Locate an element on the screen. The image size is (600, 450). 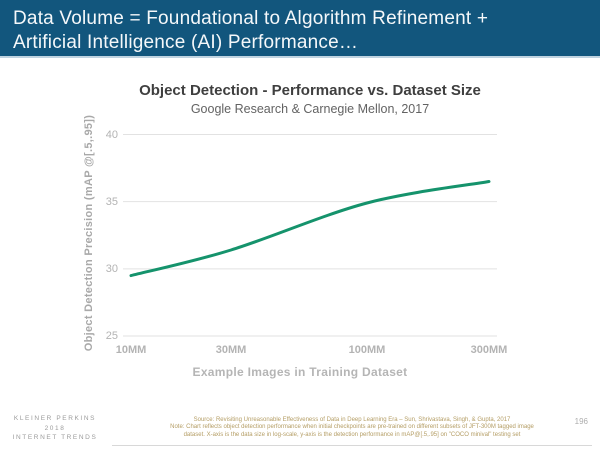
x-tick-label: 30MM is located at coordinates (231, 350).